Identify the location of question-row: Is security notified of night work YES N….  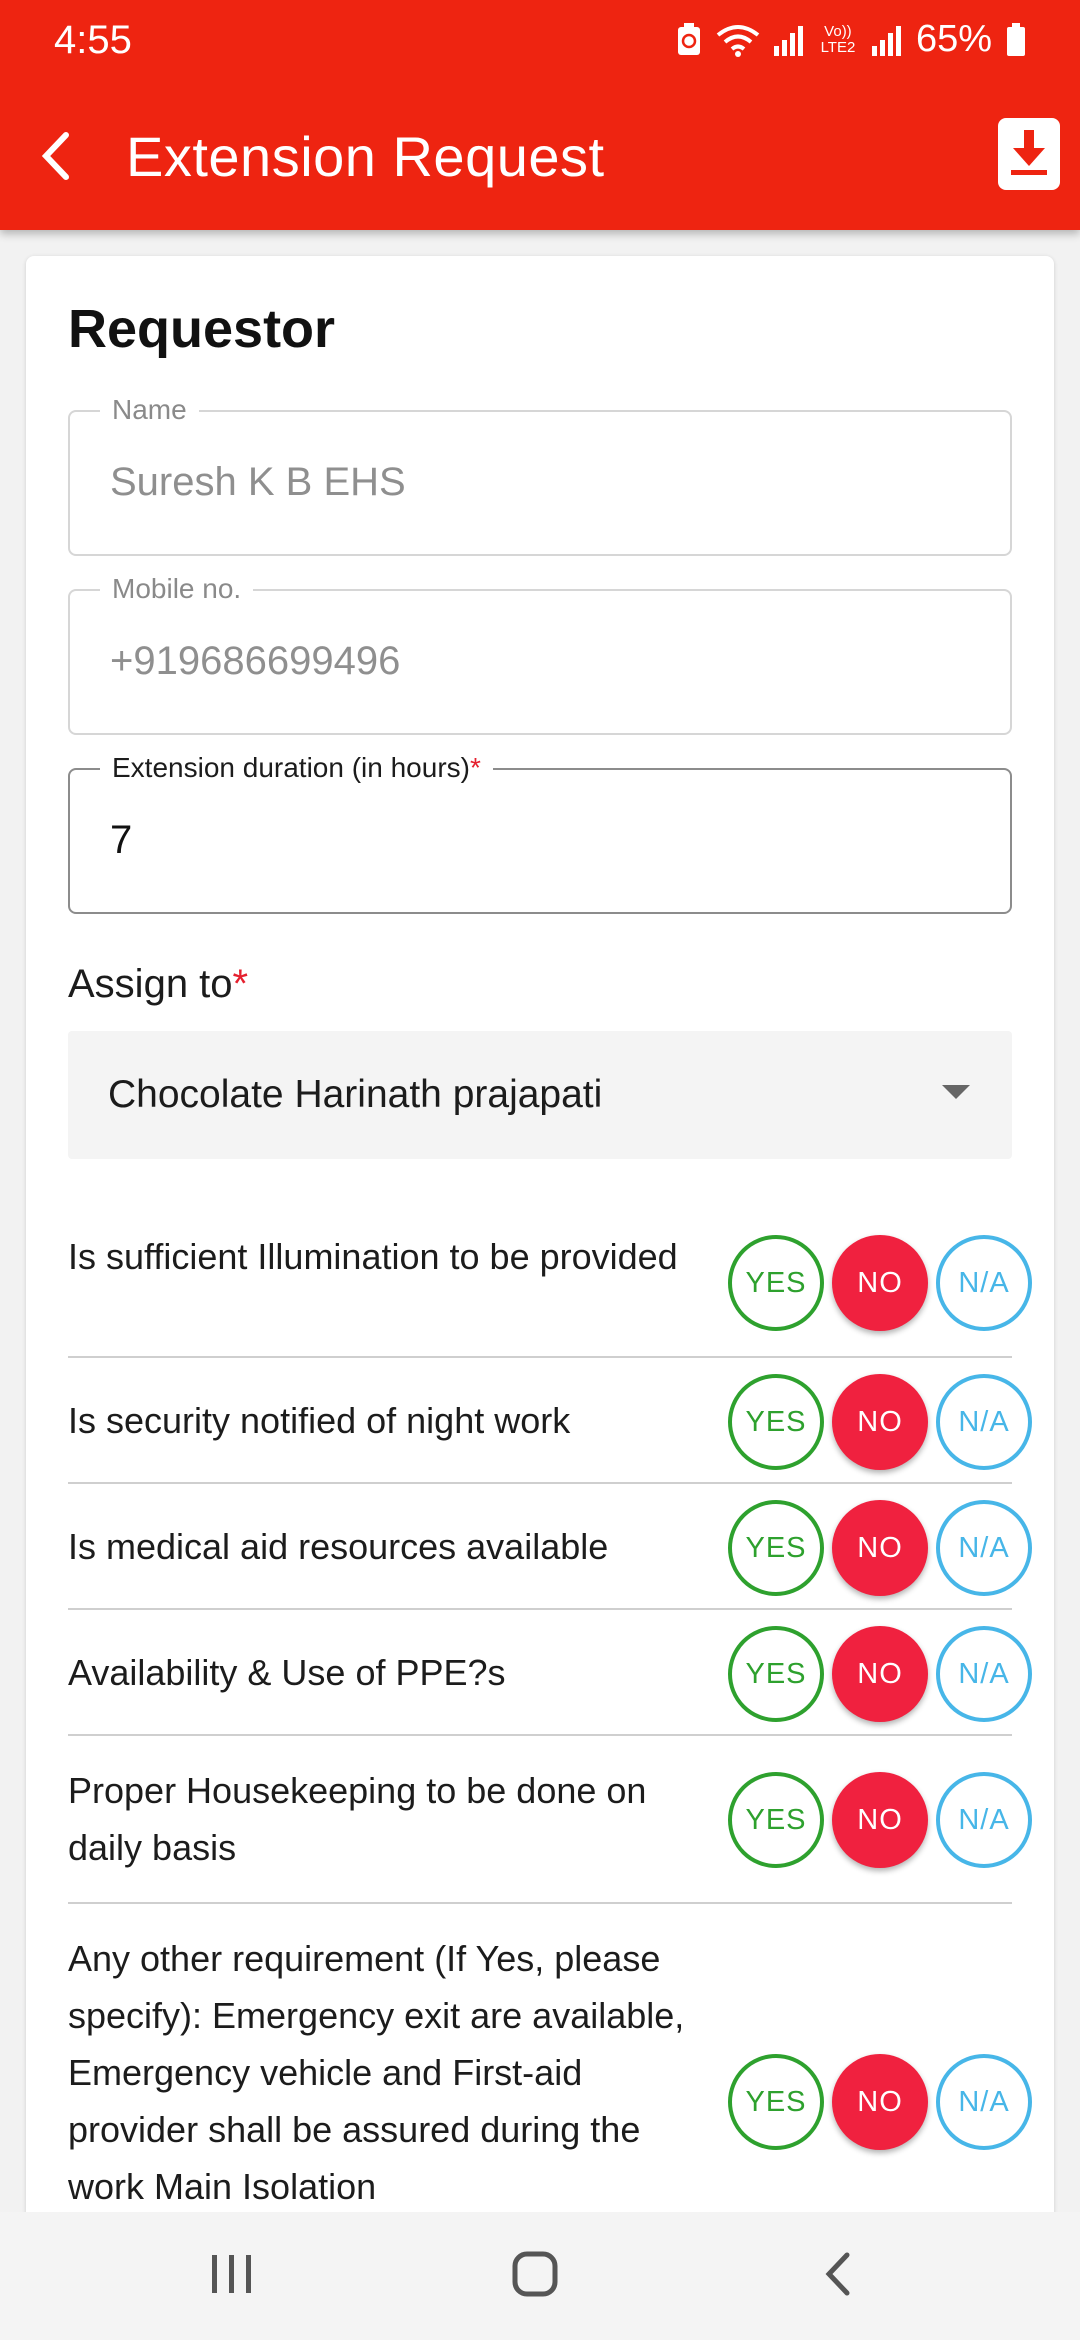
(550, 1421).